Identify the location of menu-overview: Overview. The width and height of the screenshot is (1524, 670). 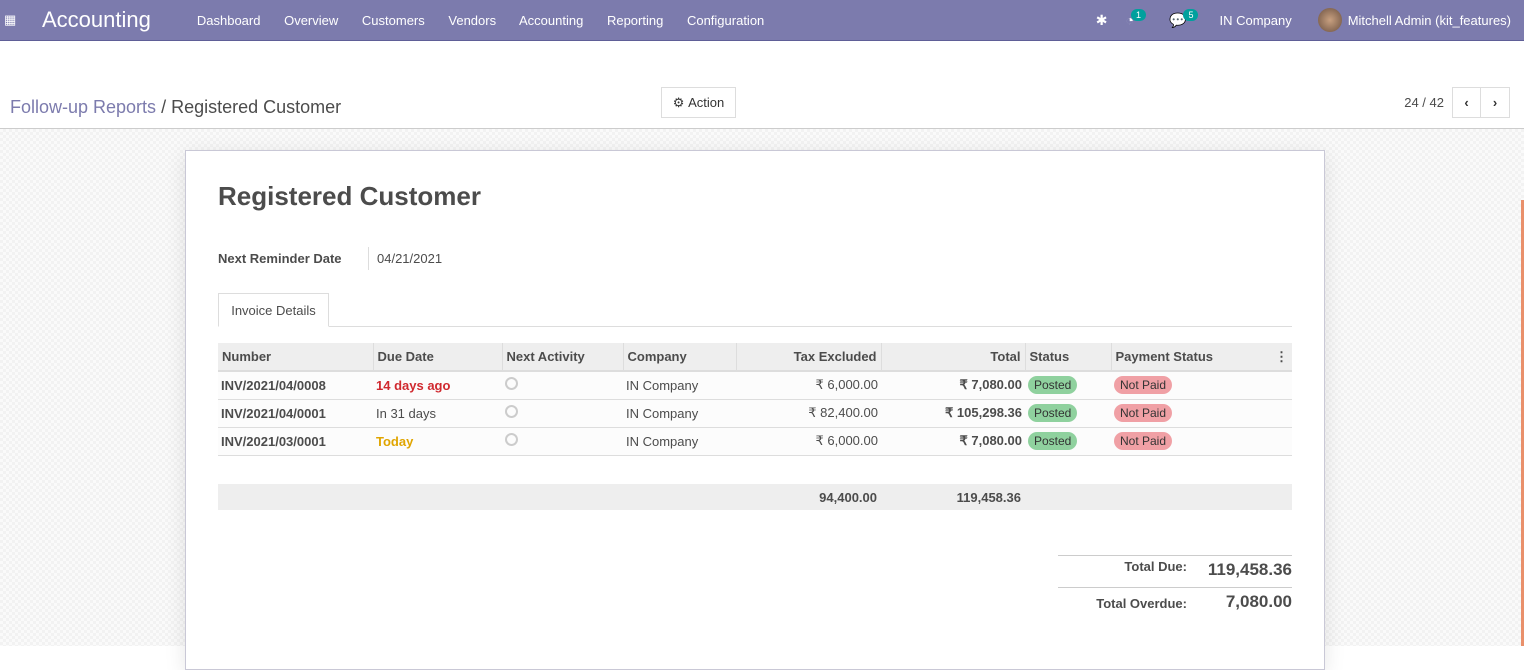
(311, 20).